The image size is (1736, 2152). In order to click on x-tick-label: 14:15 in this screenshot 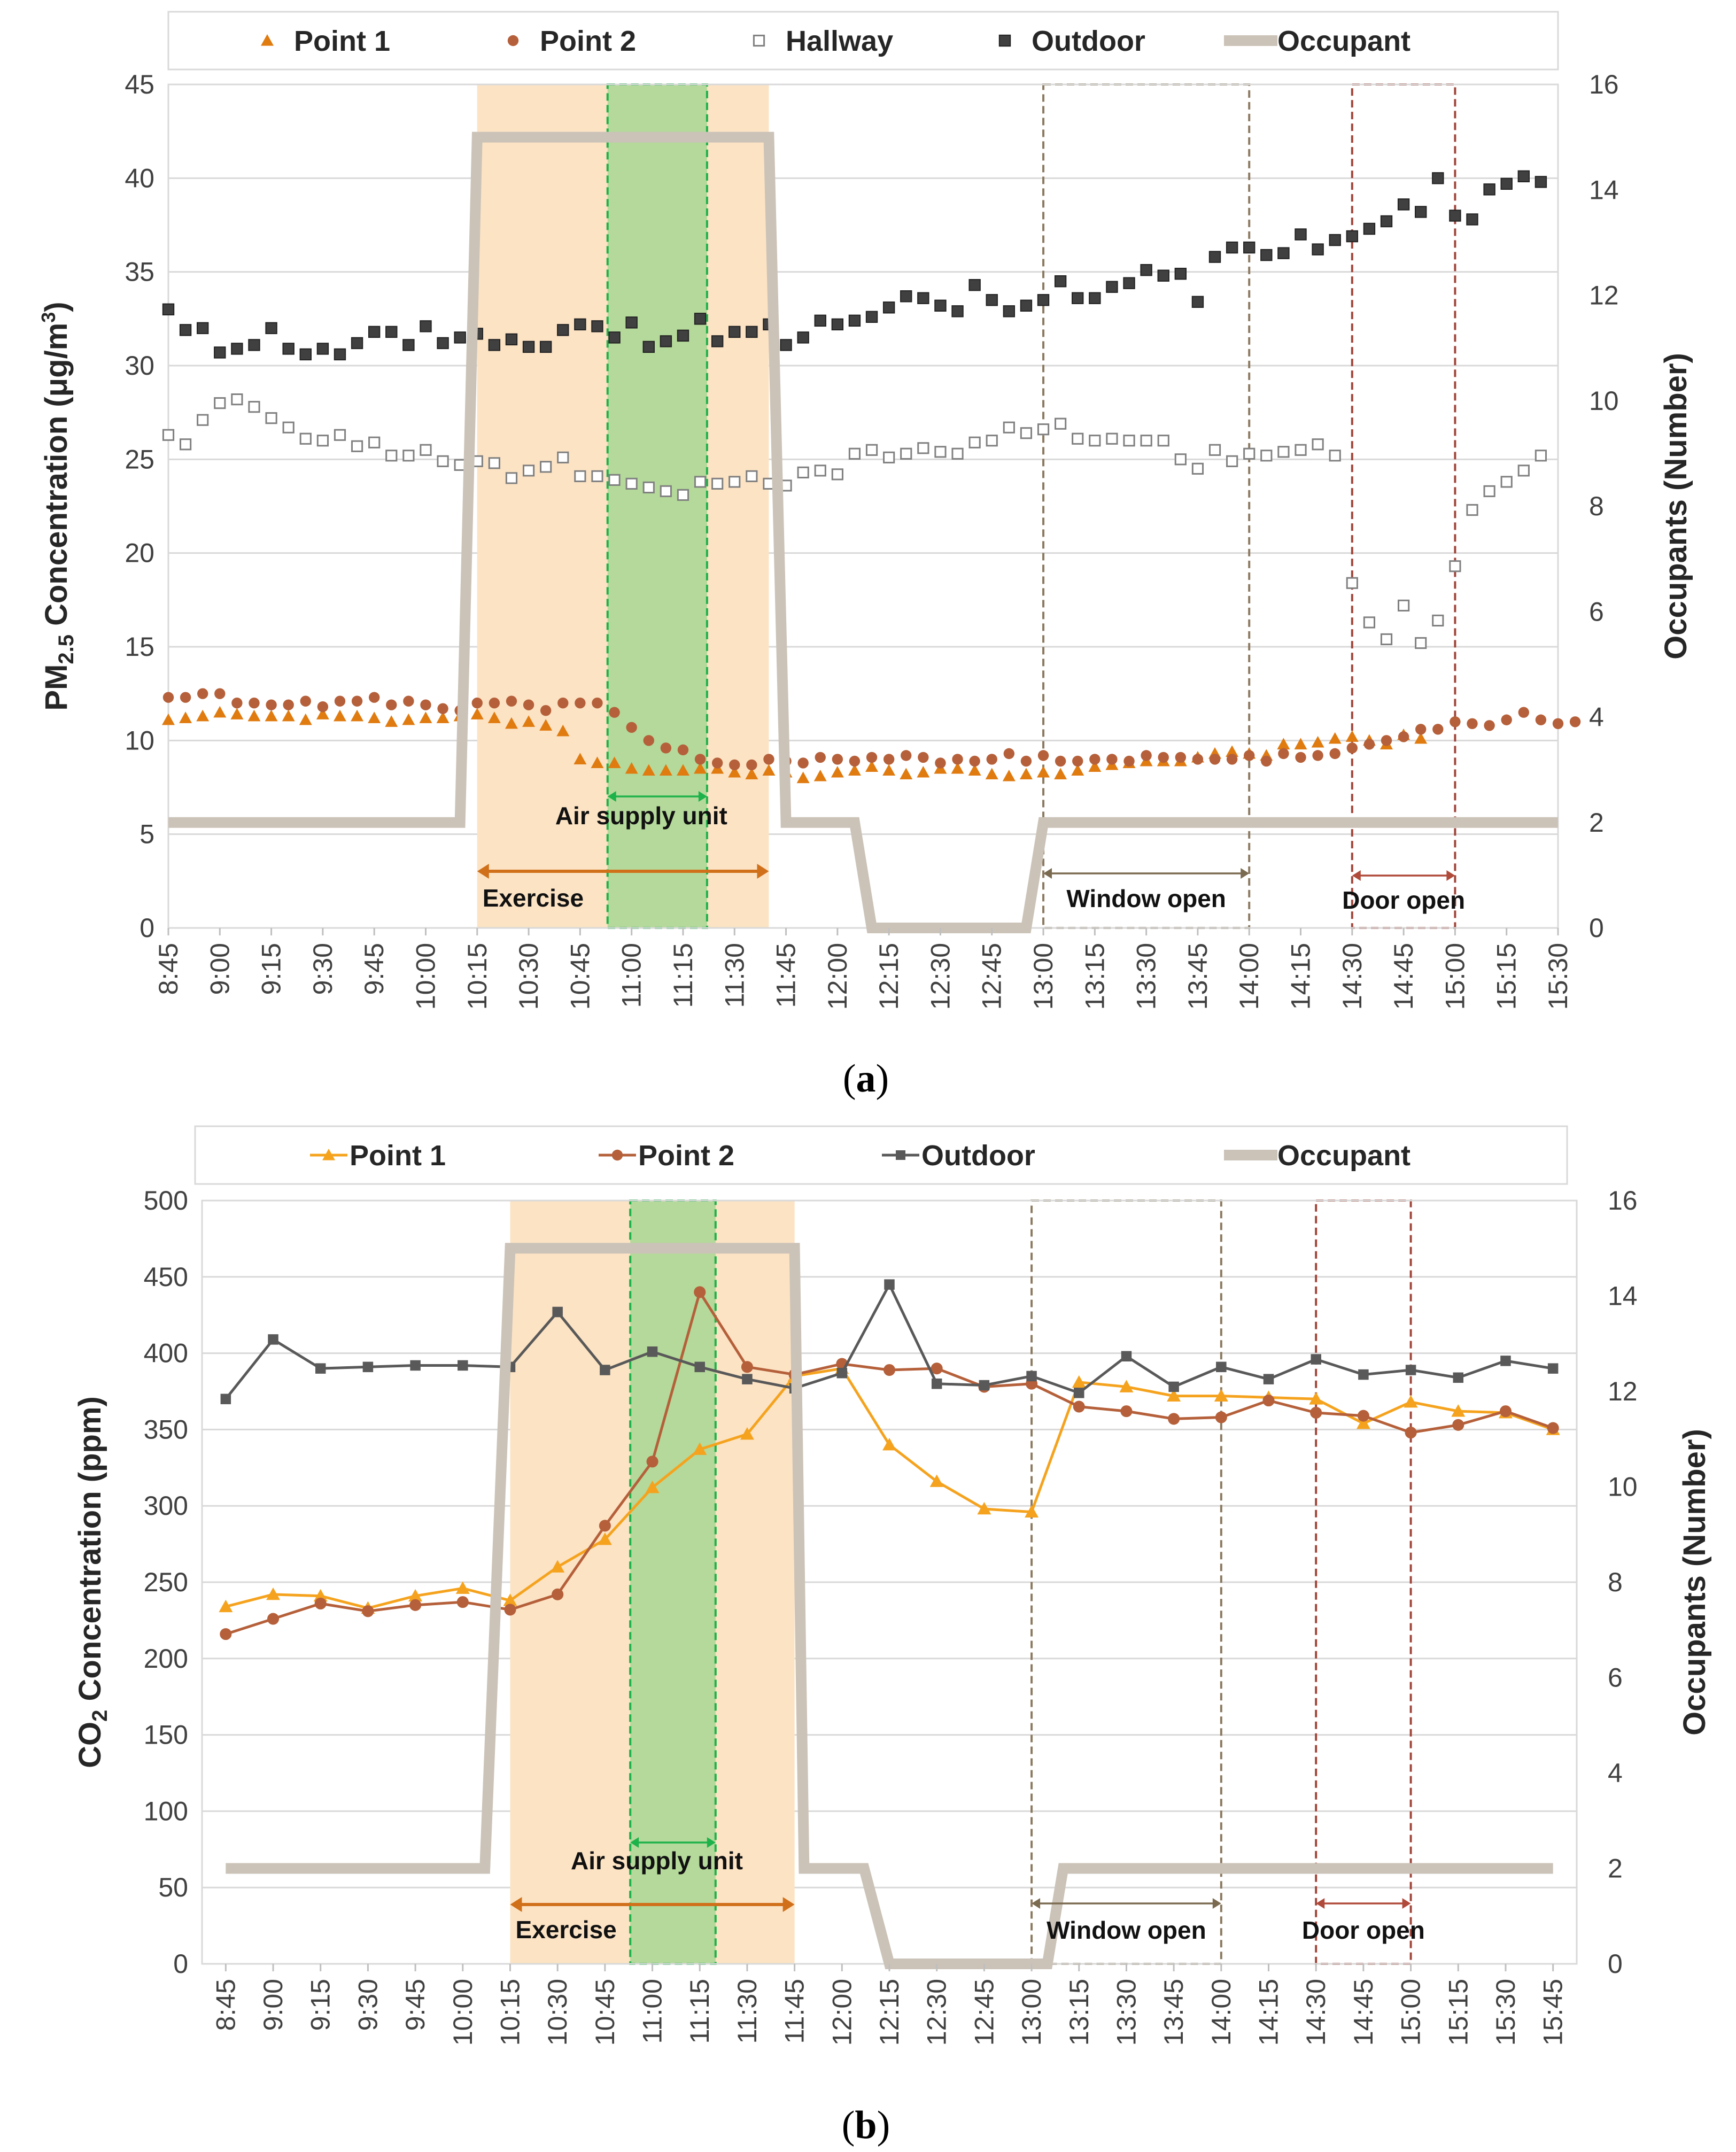, I will do `click(1301, 976)`.